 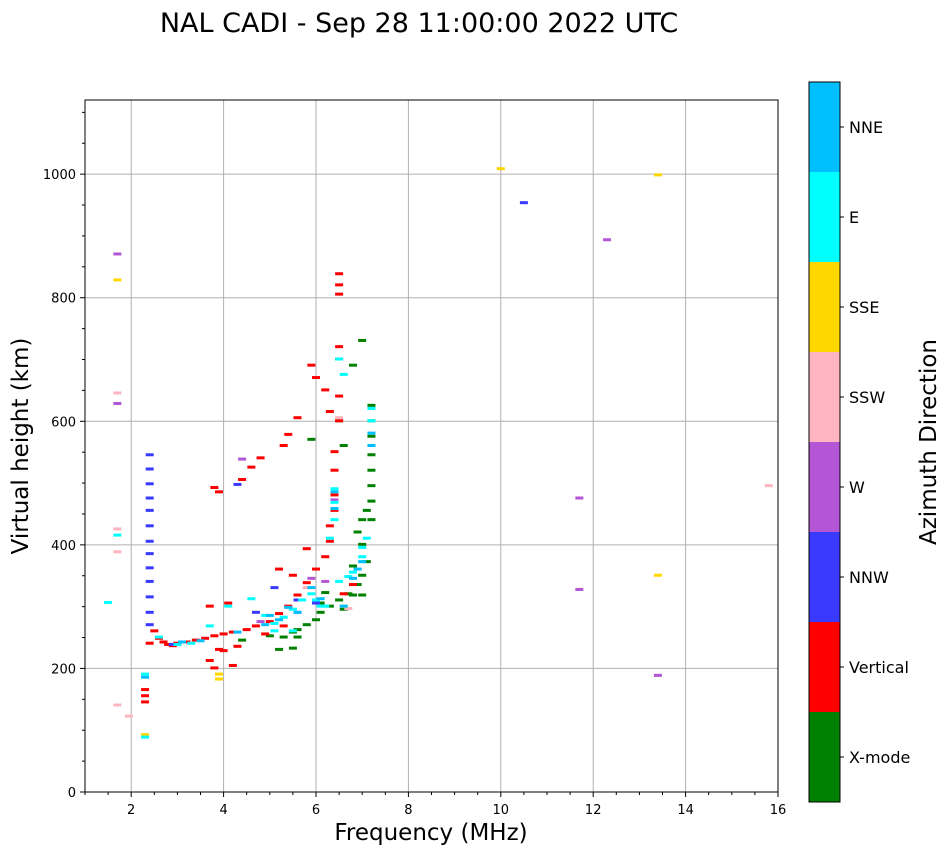 I want to click on colorbar-tick-label: E, so click(x=854, y=217).